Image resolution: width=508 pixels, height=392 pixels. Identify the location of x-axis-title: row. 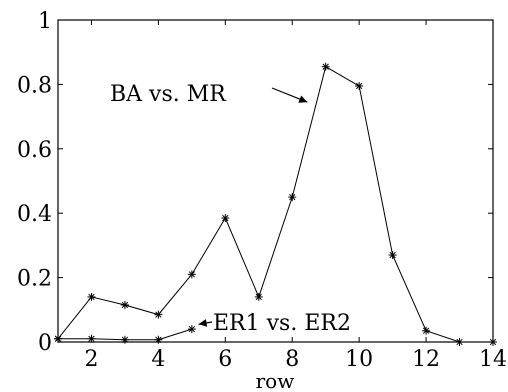
(275, 380).